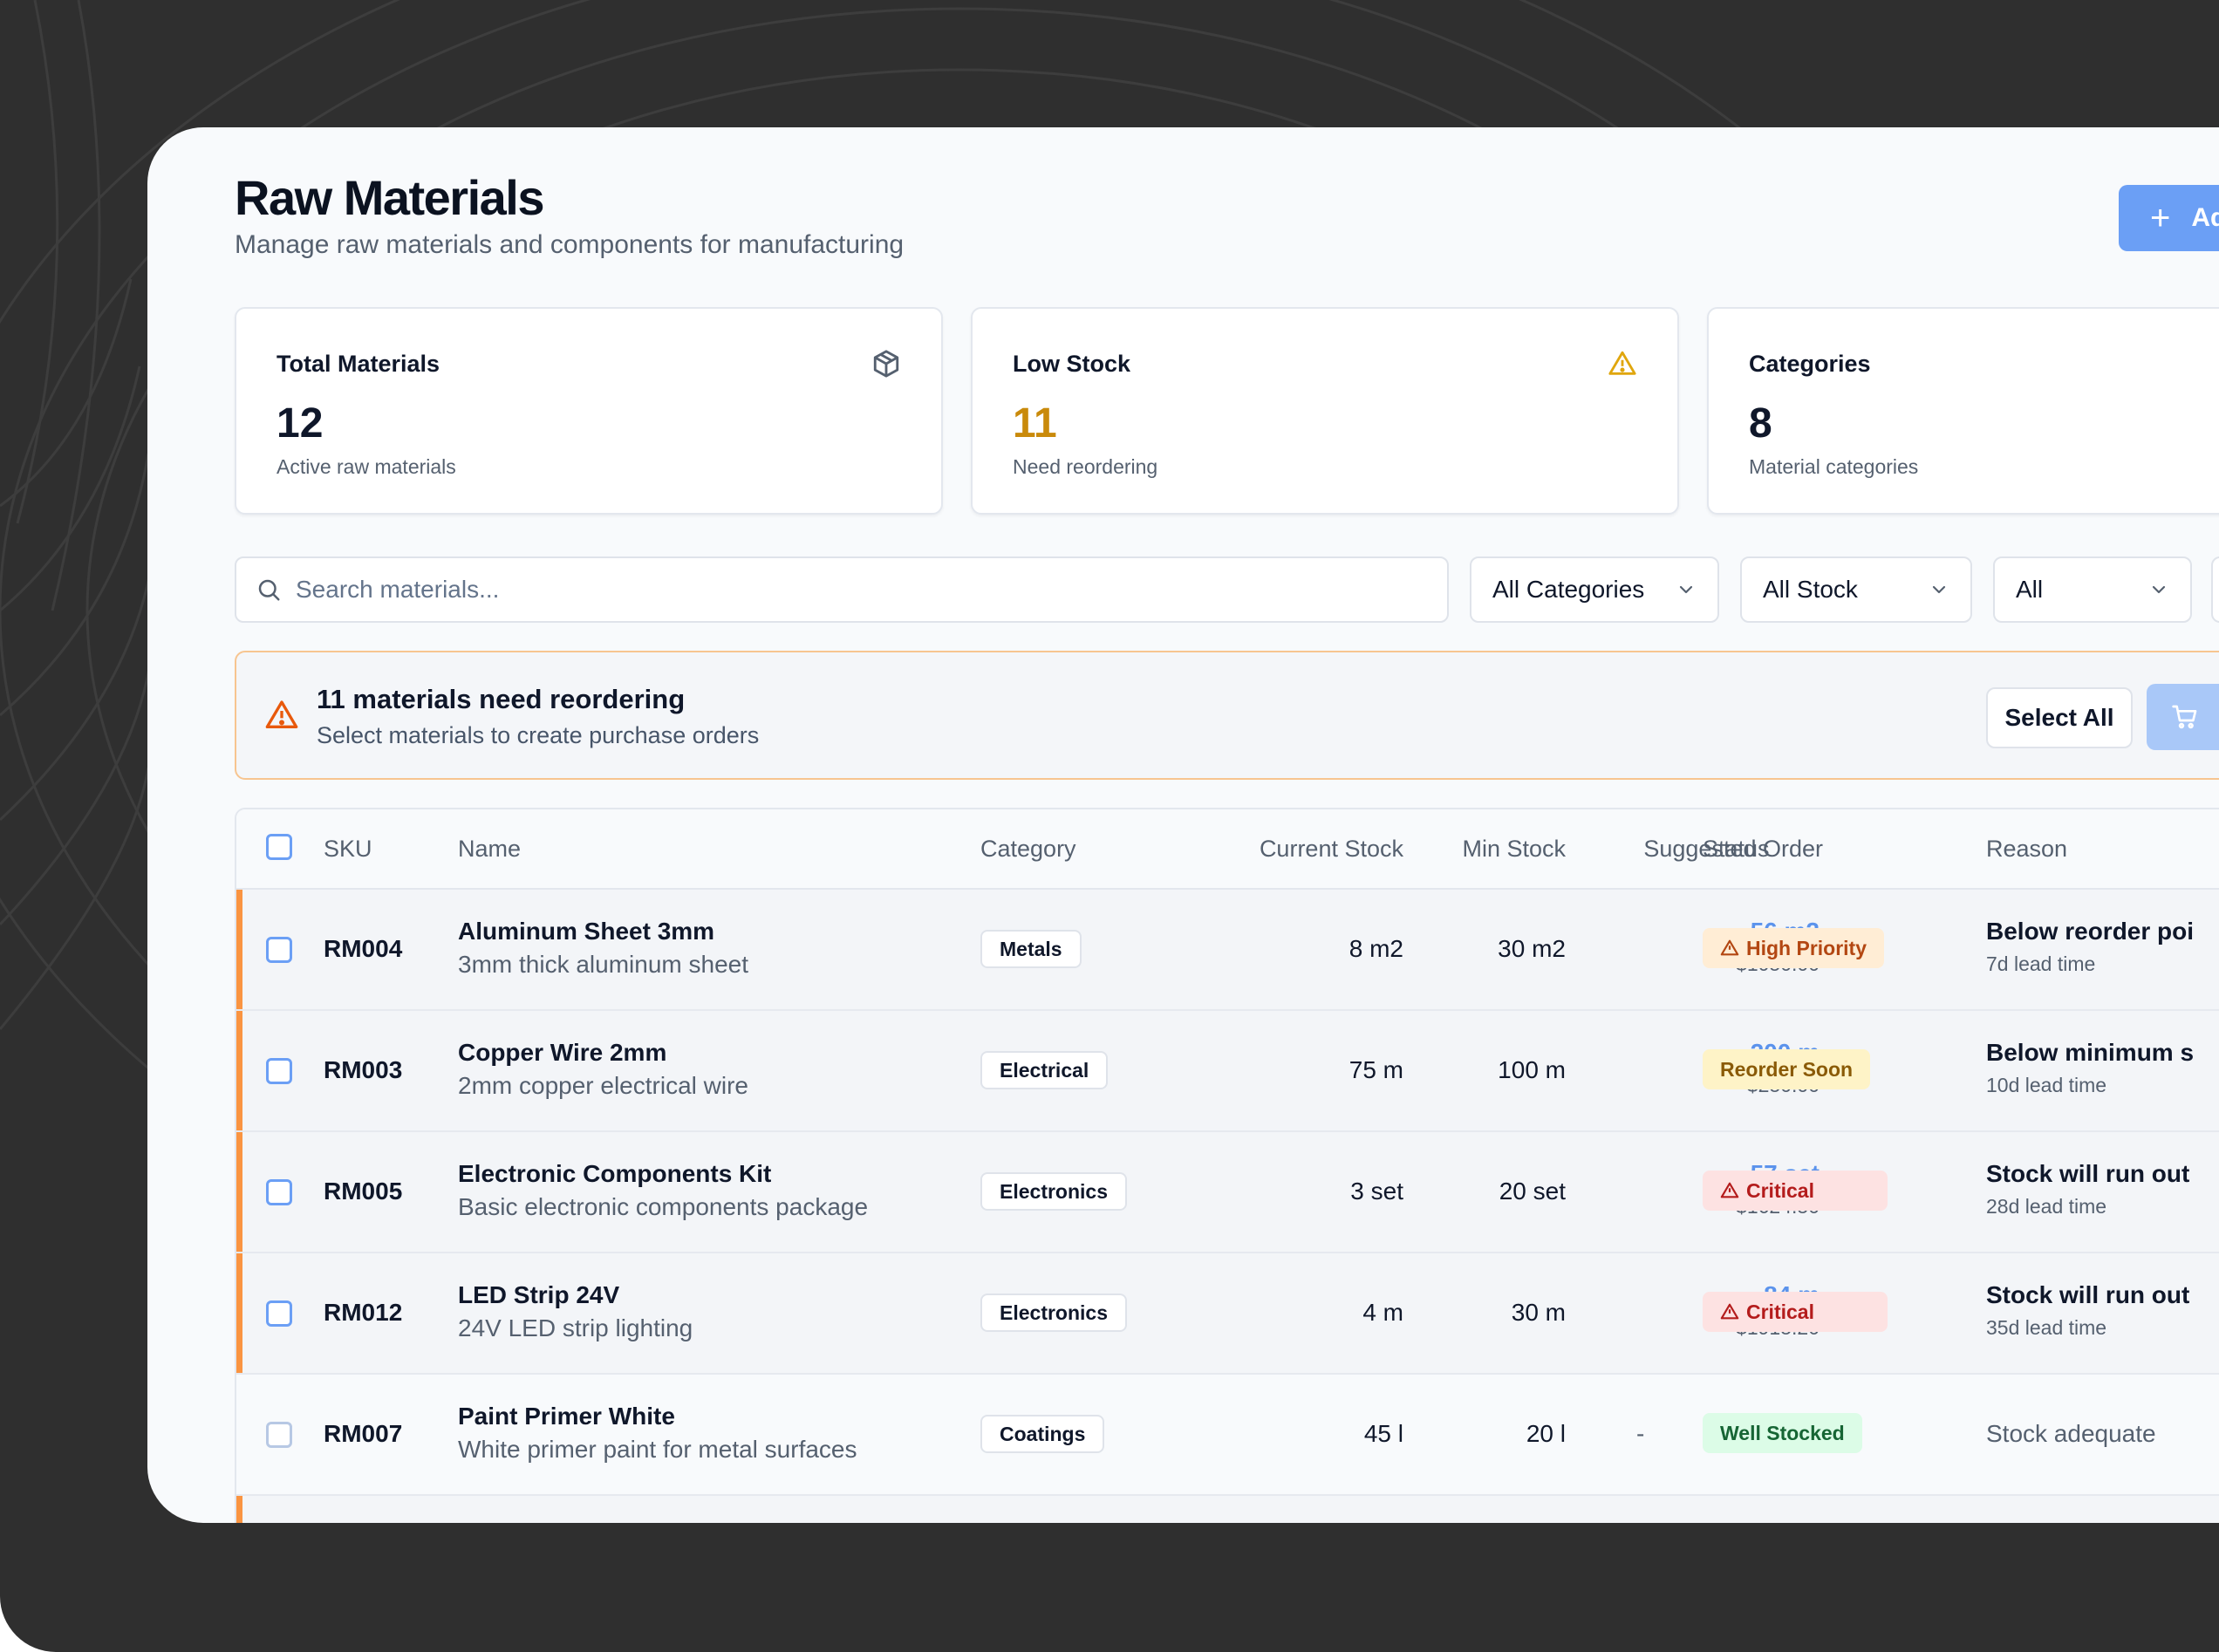  What do you see at coordinates (1810, 364) in the screenshot?
I see `stat-label: Categories` at bounding box center [1810, 364].